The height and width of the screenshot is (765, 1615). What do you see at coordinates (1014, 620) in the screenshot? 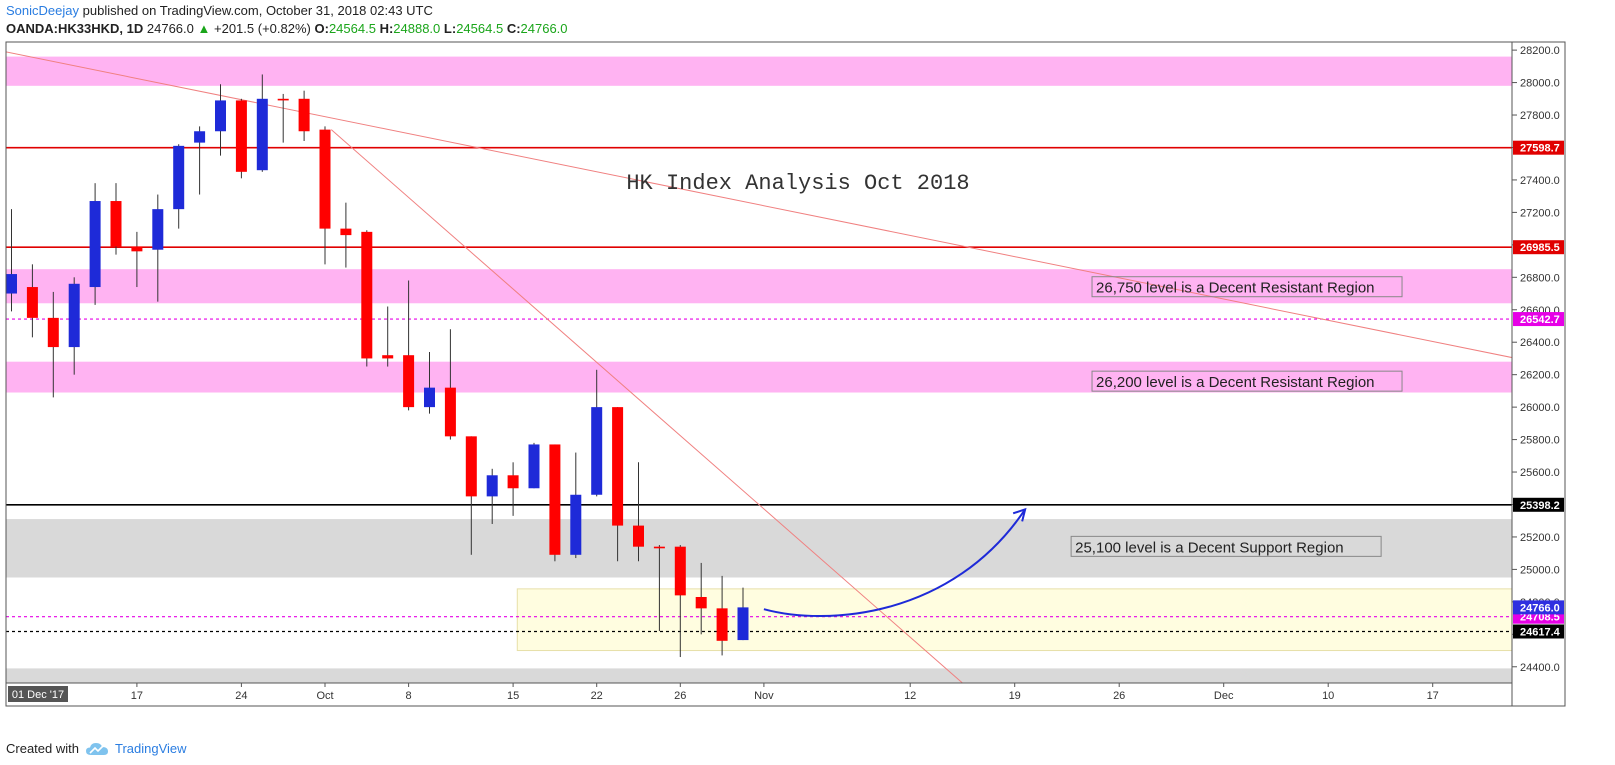
I see `projection-box` at bounding box center [1014, 620].